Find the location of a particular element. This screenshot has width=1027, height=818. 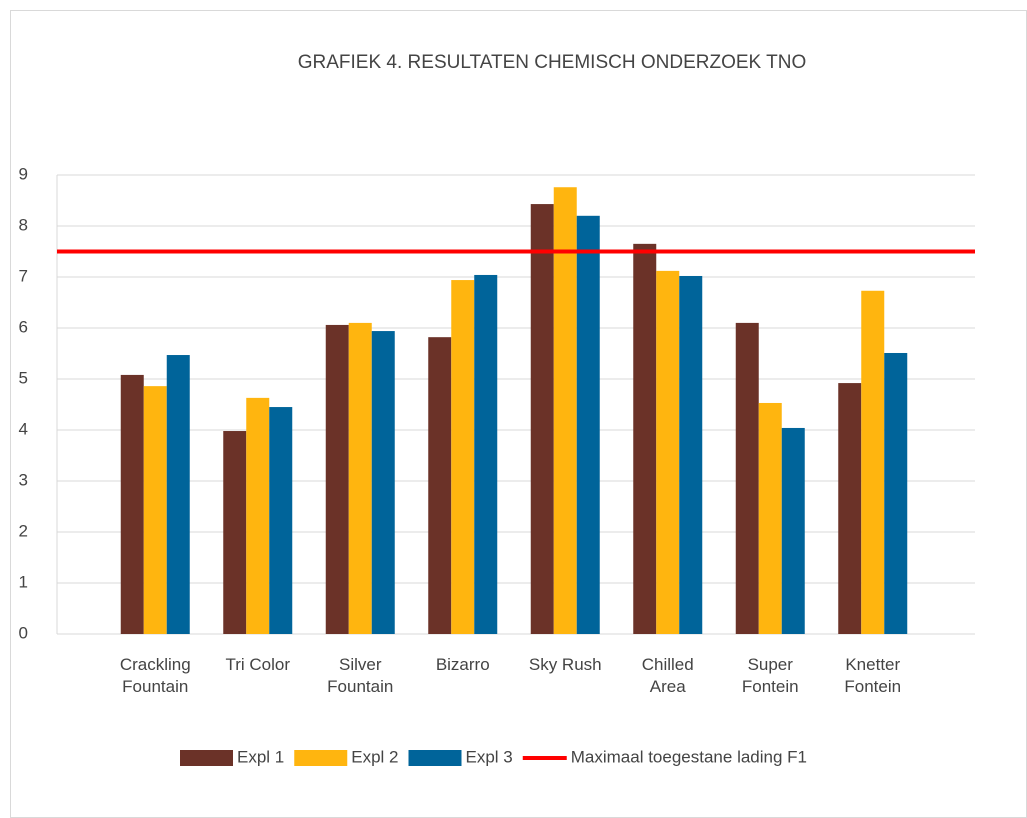

x-tick-label: Crackling Fountain is located at coordinates (155, 675).